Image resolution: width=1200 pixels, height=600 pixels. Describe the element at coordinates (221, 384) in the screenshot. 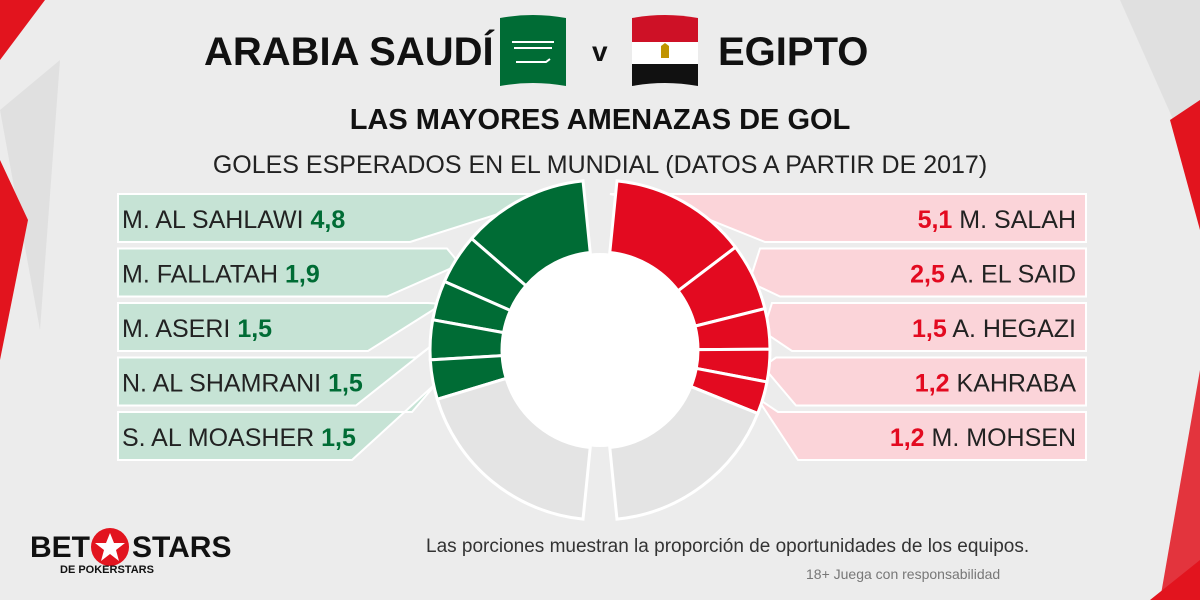

I see `player-name: N. AL SHAMRANI` at that location.